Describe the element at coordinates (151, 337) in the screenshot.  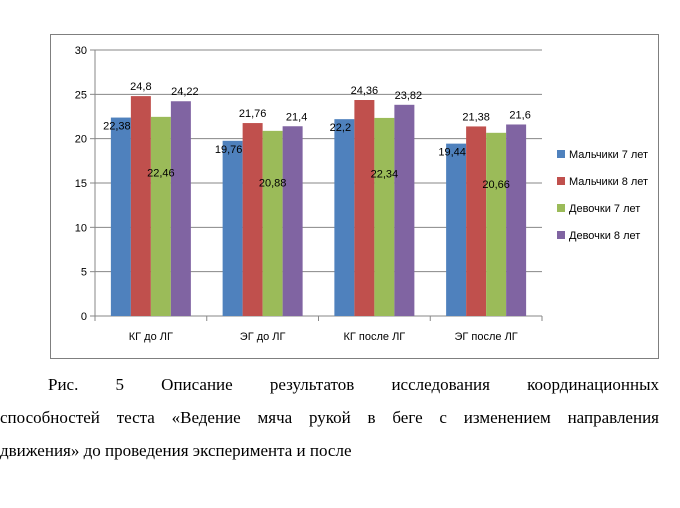
I see `x-category-label: КГ до ЛГ` at that location.